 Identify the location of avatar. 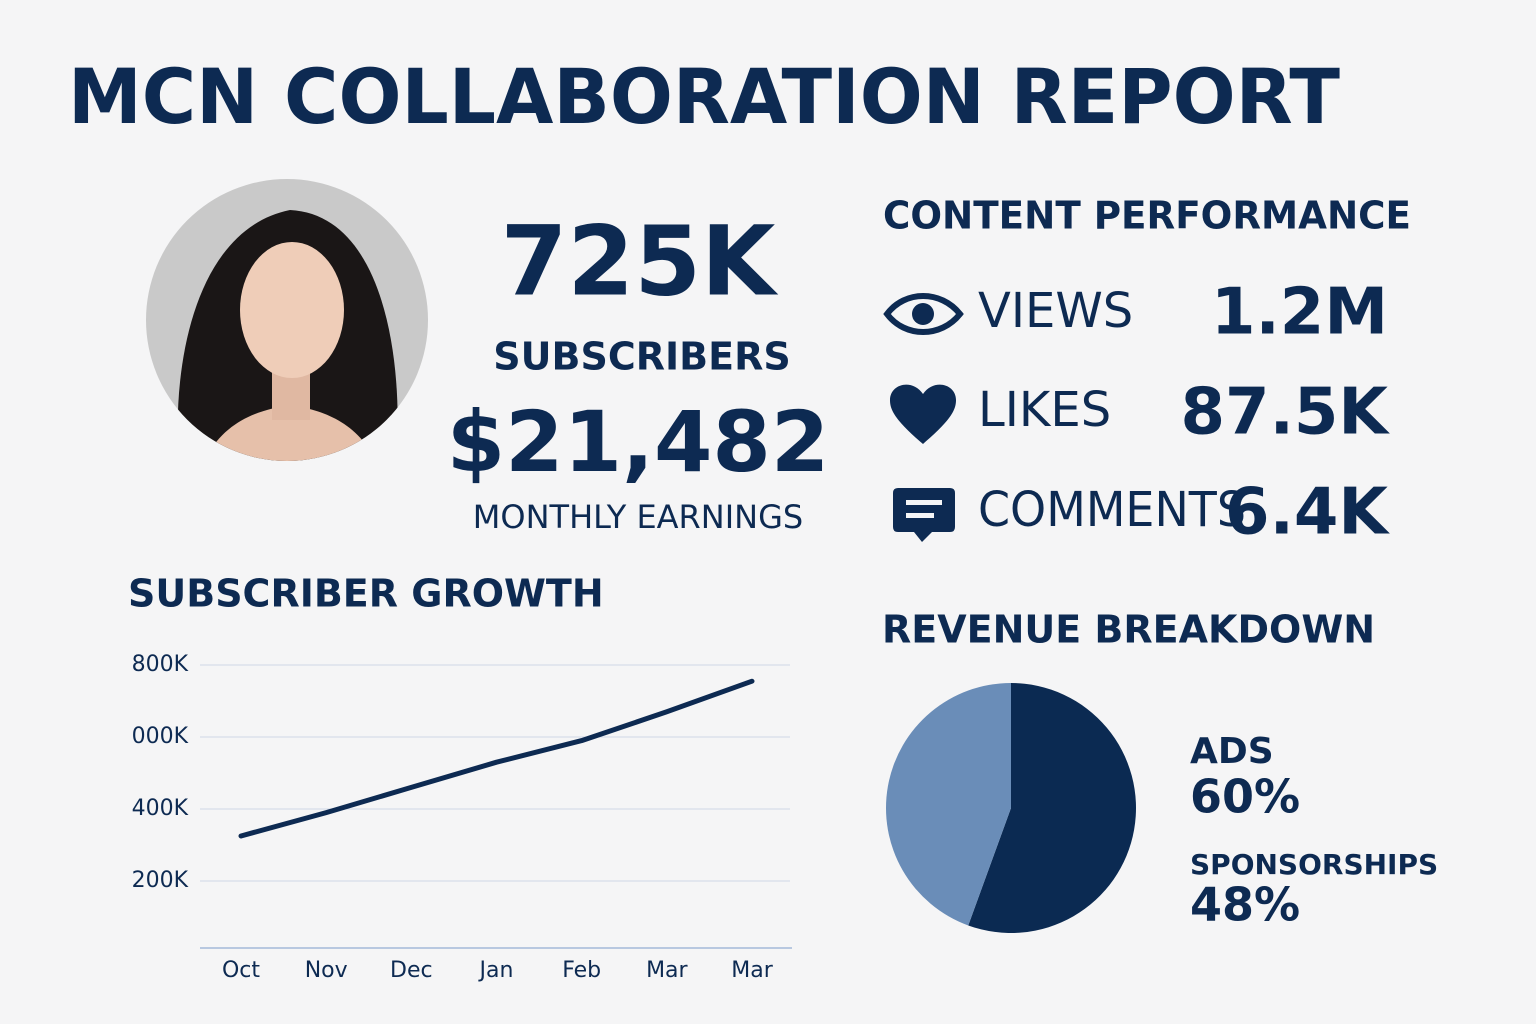
(287, 320).